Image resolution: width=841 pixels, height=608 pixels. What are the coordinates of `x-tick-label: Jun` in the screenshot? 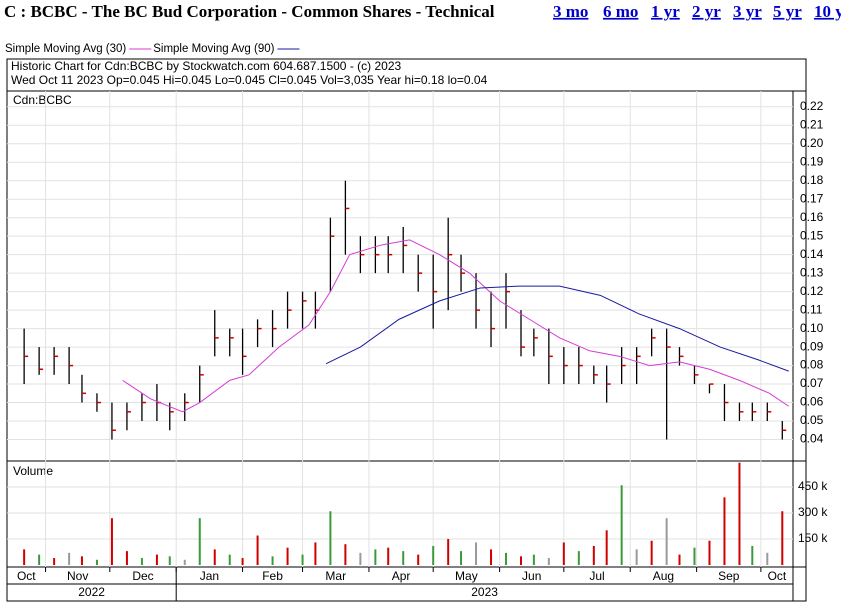 It's located at (531, 576).